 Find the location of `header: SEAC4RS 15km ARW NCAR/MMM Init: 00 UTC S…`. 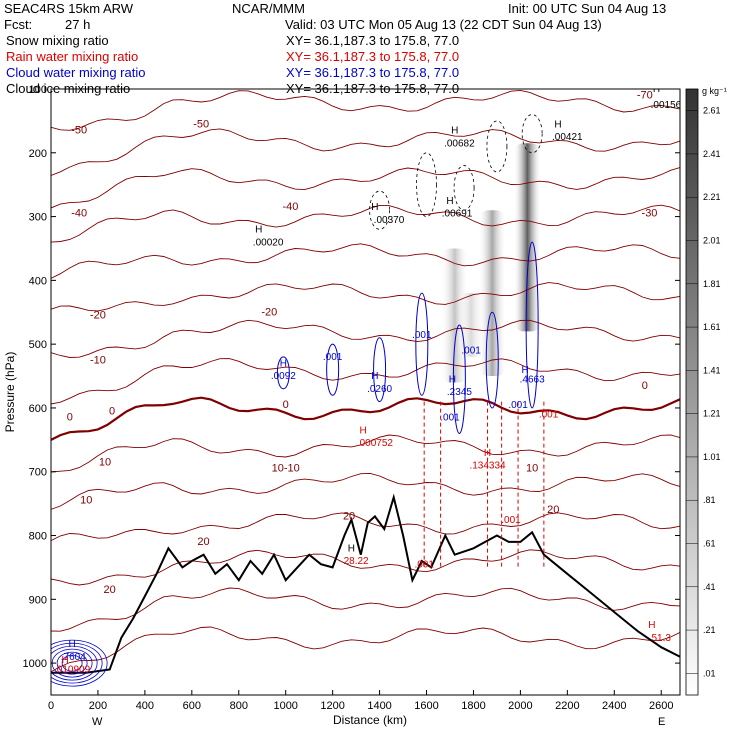

header: SEAC4RS 15km ARW NCAR/MMM Init: 00 UTC S… is located at coordinates (335, 16).